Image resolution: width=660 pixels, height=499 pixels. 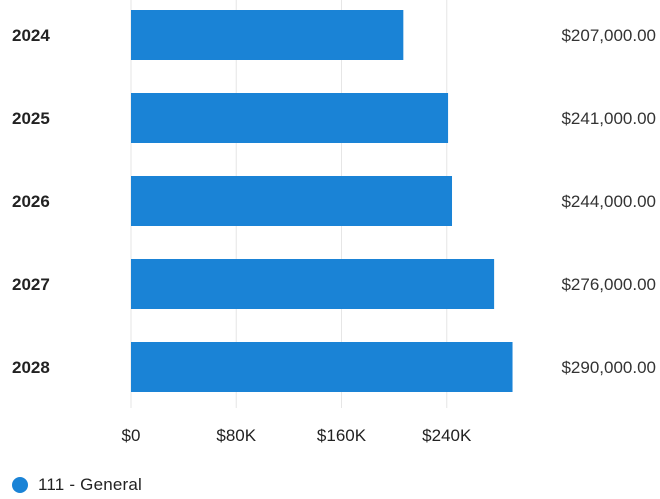 What do you see at coordinates (31, 35) in the screenshot?
I see `category-label: 2024` at bounding box center [31, 35].